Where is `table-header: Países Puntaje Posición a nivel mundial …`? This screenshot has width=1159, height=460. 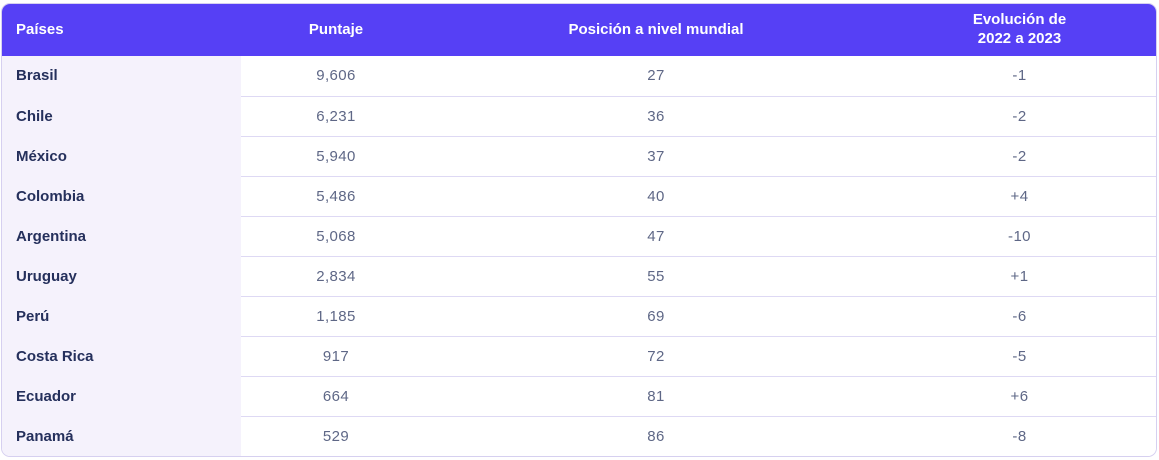 table-header: Países Puntaje Posición a nivel mundial … is located at coordinates (579, 30).